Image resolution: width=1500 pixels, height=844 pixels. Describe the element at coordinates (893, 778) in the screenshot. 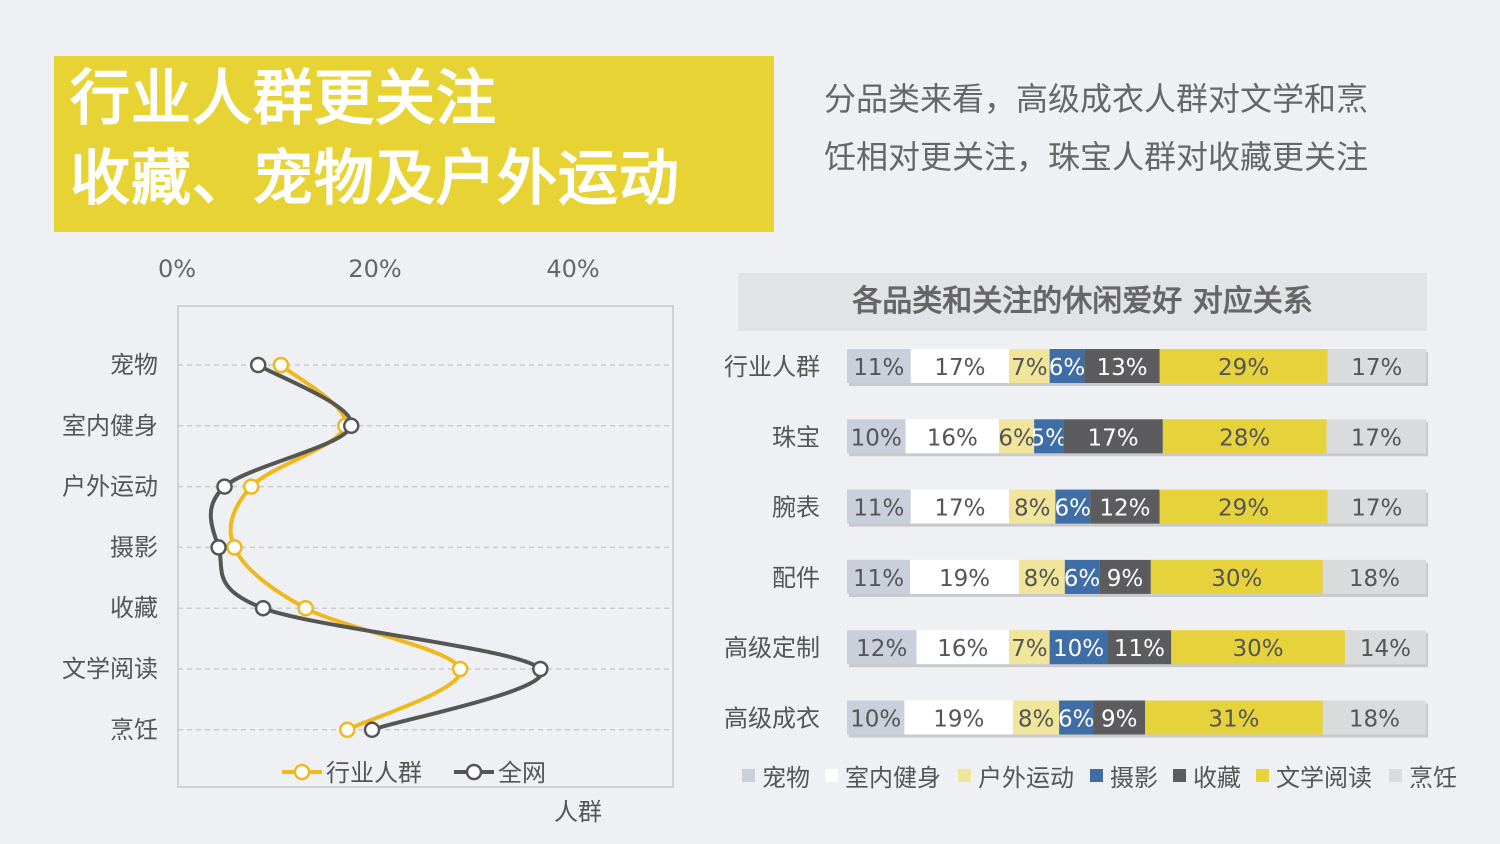

I see `legend-label: 室内健身` at that location.